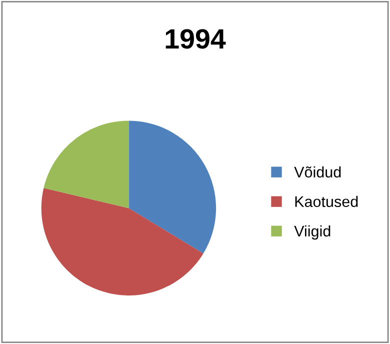  What do you see at coordinates (317, 172) in the screenshot?
I see `legend-label: Võidud` at bounding box center [317, 172].